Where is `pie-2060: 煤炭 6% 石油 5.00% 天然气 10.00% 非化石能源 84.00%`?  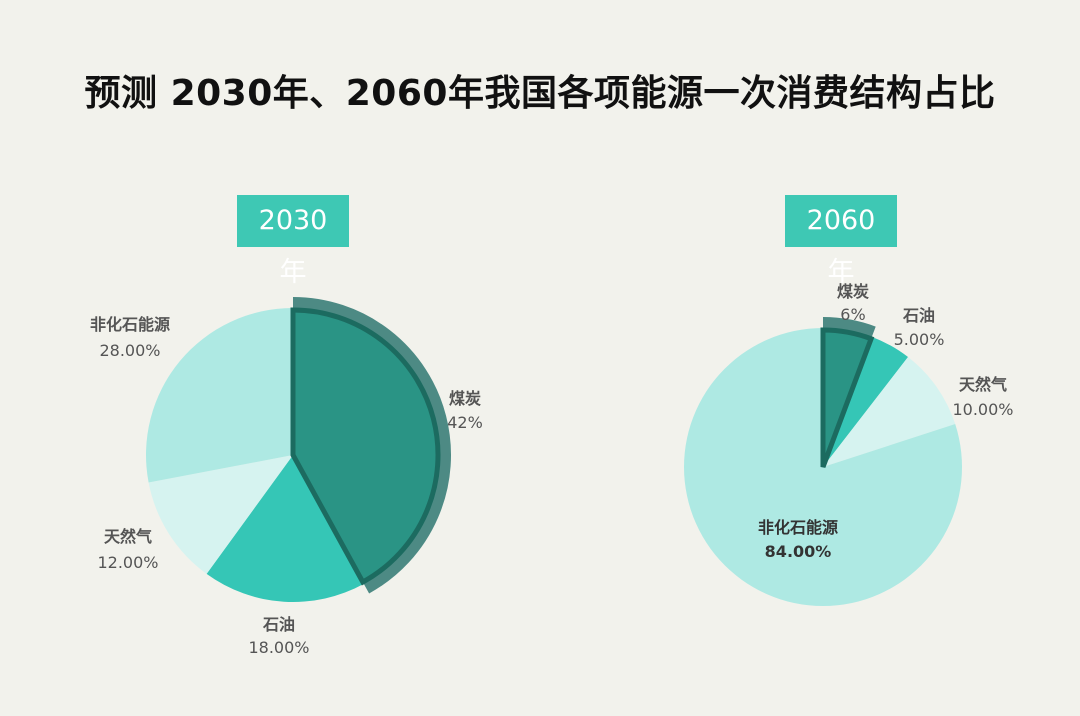 pie-2060: 煤炭 6% 石油 5.00% 天然气 10.00% 非化石能源 84.00% is located at coordinates (849, 444).